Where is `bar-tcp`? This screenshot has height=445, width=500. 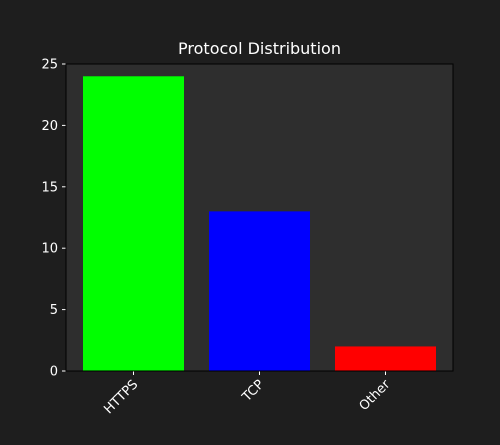 bar-tcp is located at coordinates (259, 291).